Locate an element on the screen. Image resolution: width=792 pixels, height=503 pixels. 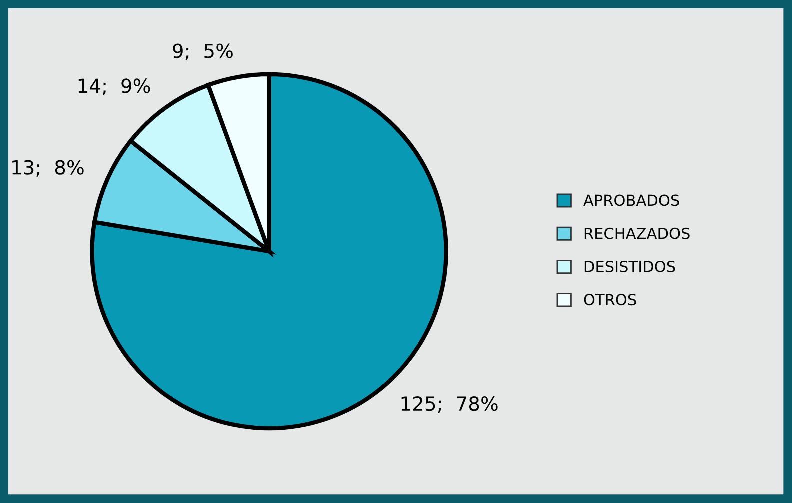
data-label: 13; 8% is located at coordinates (48, 168).